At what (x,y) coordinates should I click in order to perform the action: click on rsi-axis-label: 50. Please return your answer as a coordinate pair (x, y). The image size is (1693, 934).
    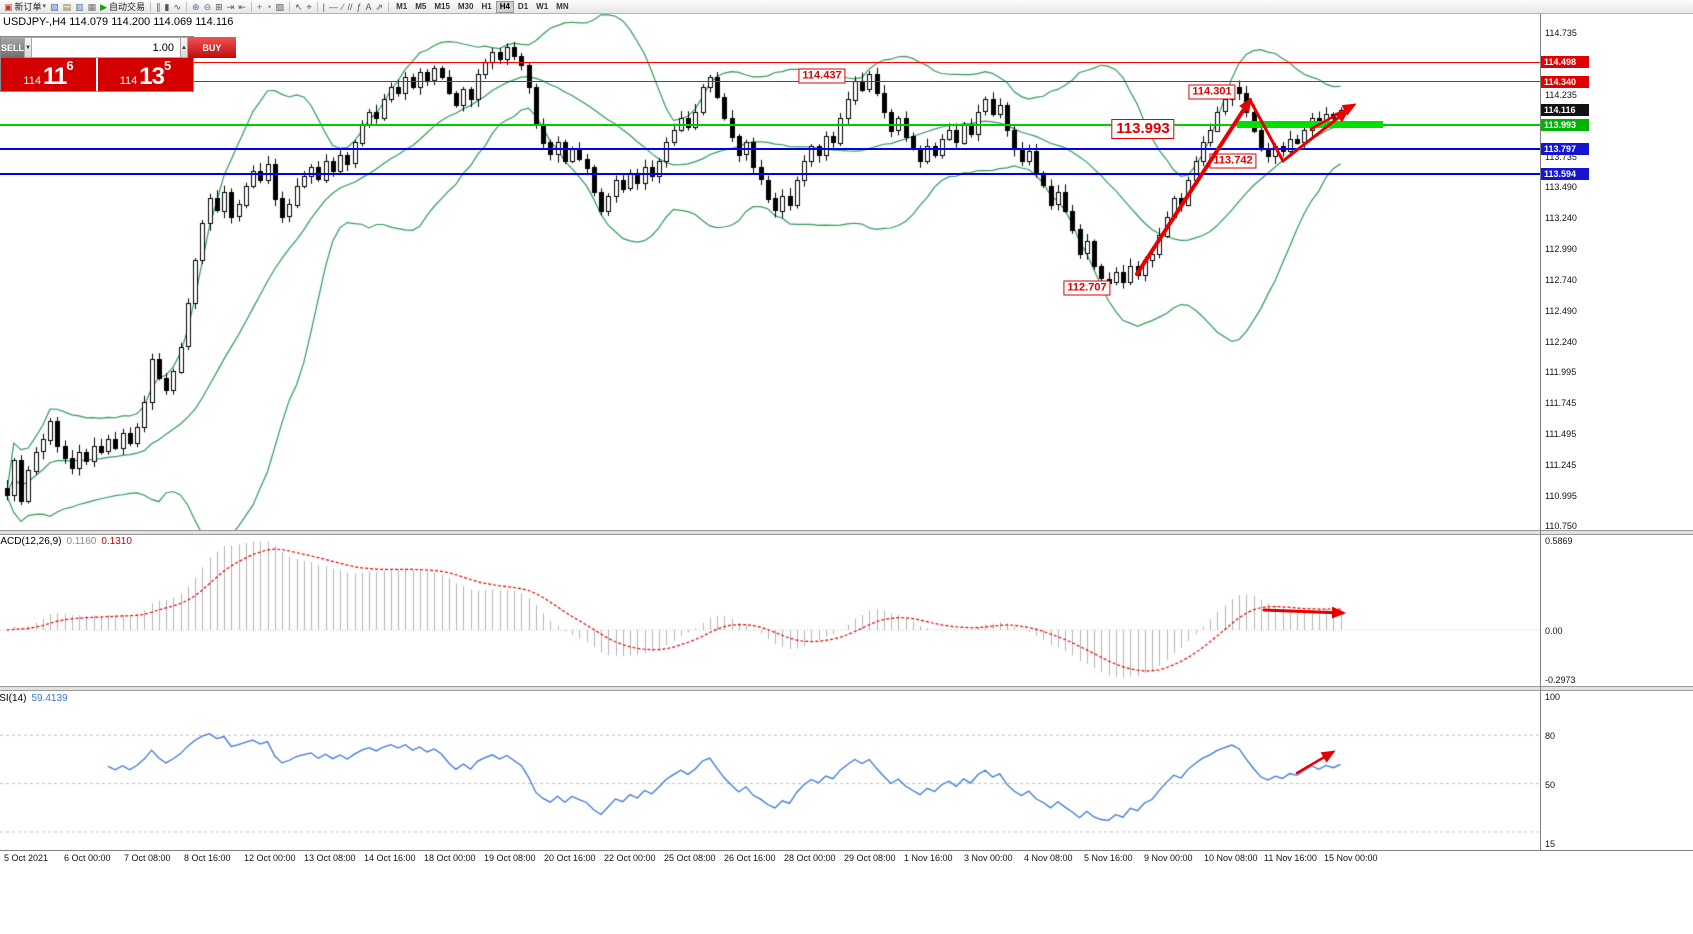
    Looking at the image, I should click on (1550, 784).